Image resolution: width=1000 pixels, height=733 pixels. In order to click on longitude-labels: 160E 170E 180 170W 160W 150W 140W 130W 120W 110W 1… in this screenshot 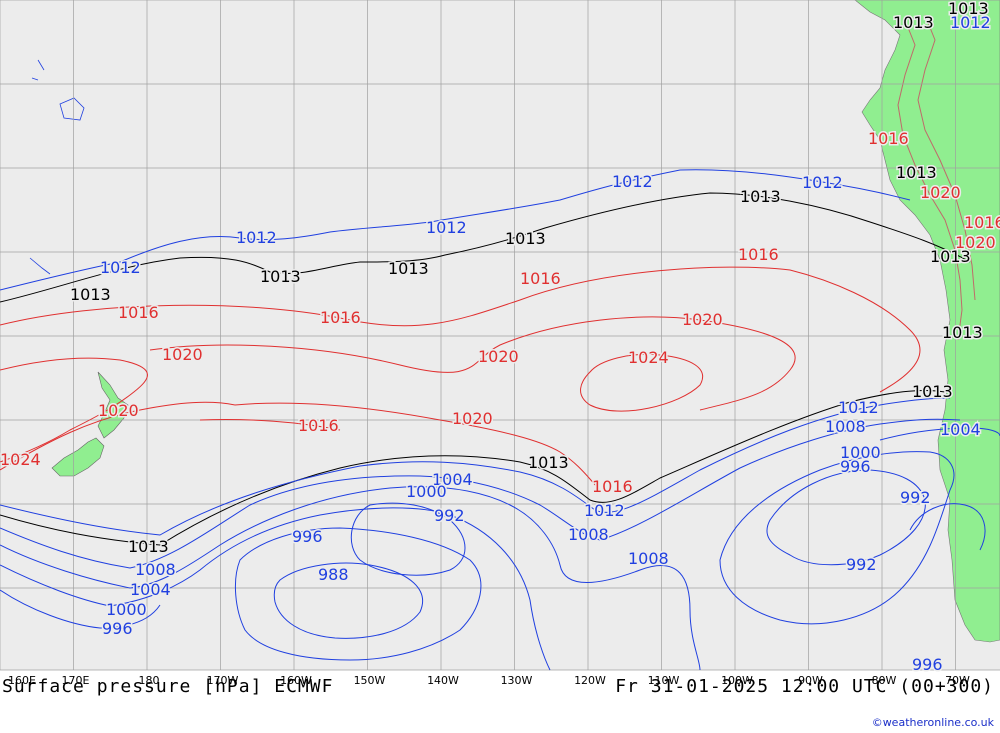, I will do `click(489, 680)`.